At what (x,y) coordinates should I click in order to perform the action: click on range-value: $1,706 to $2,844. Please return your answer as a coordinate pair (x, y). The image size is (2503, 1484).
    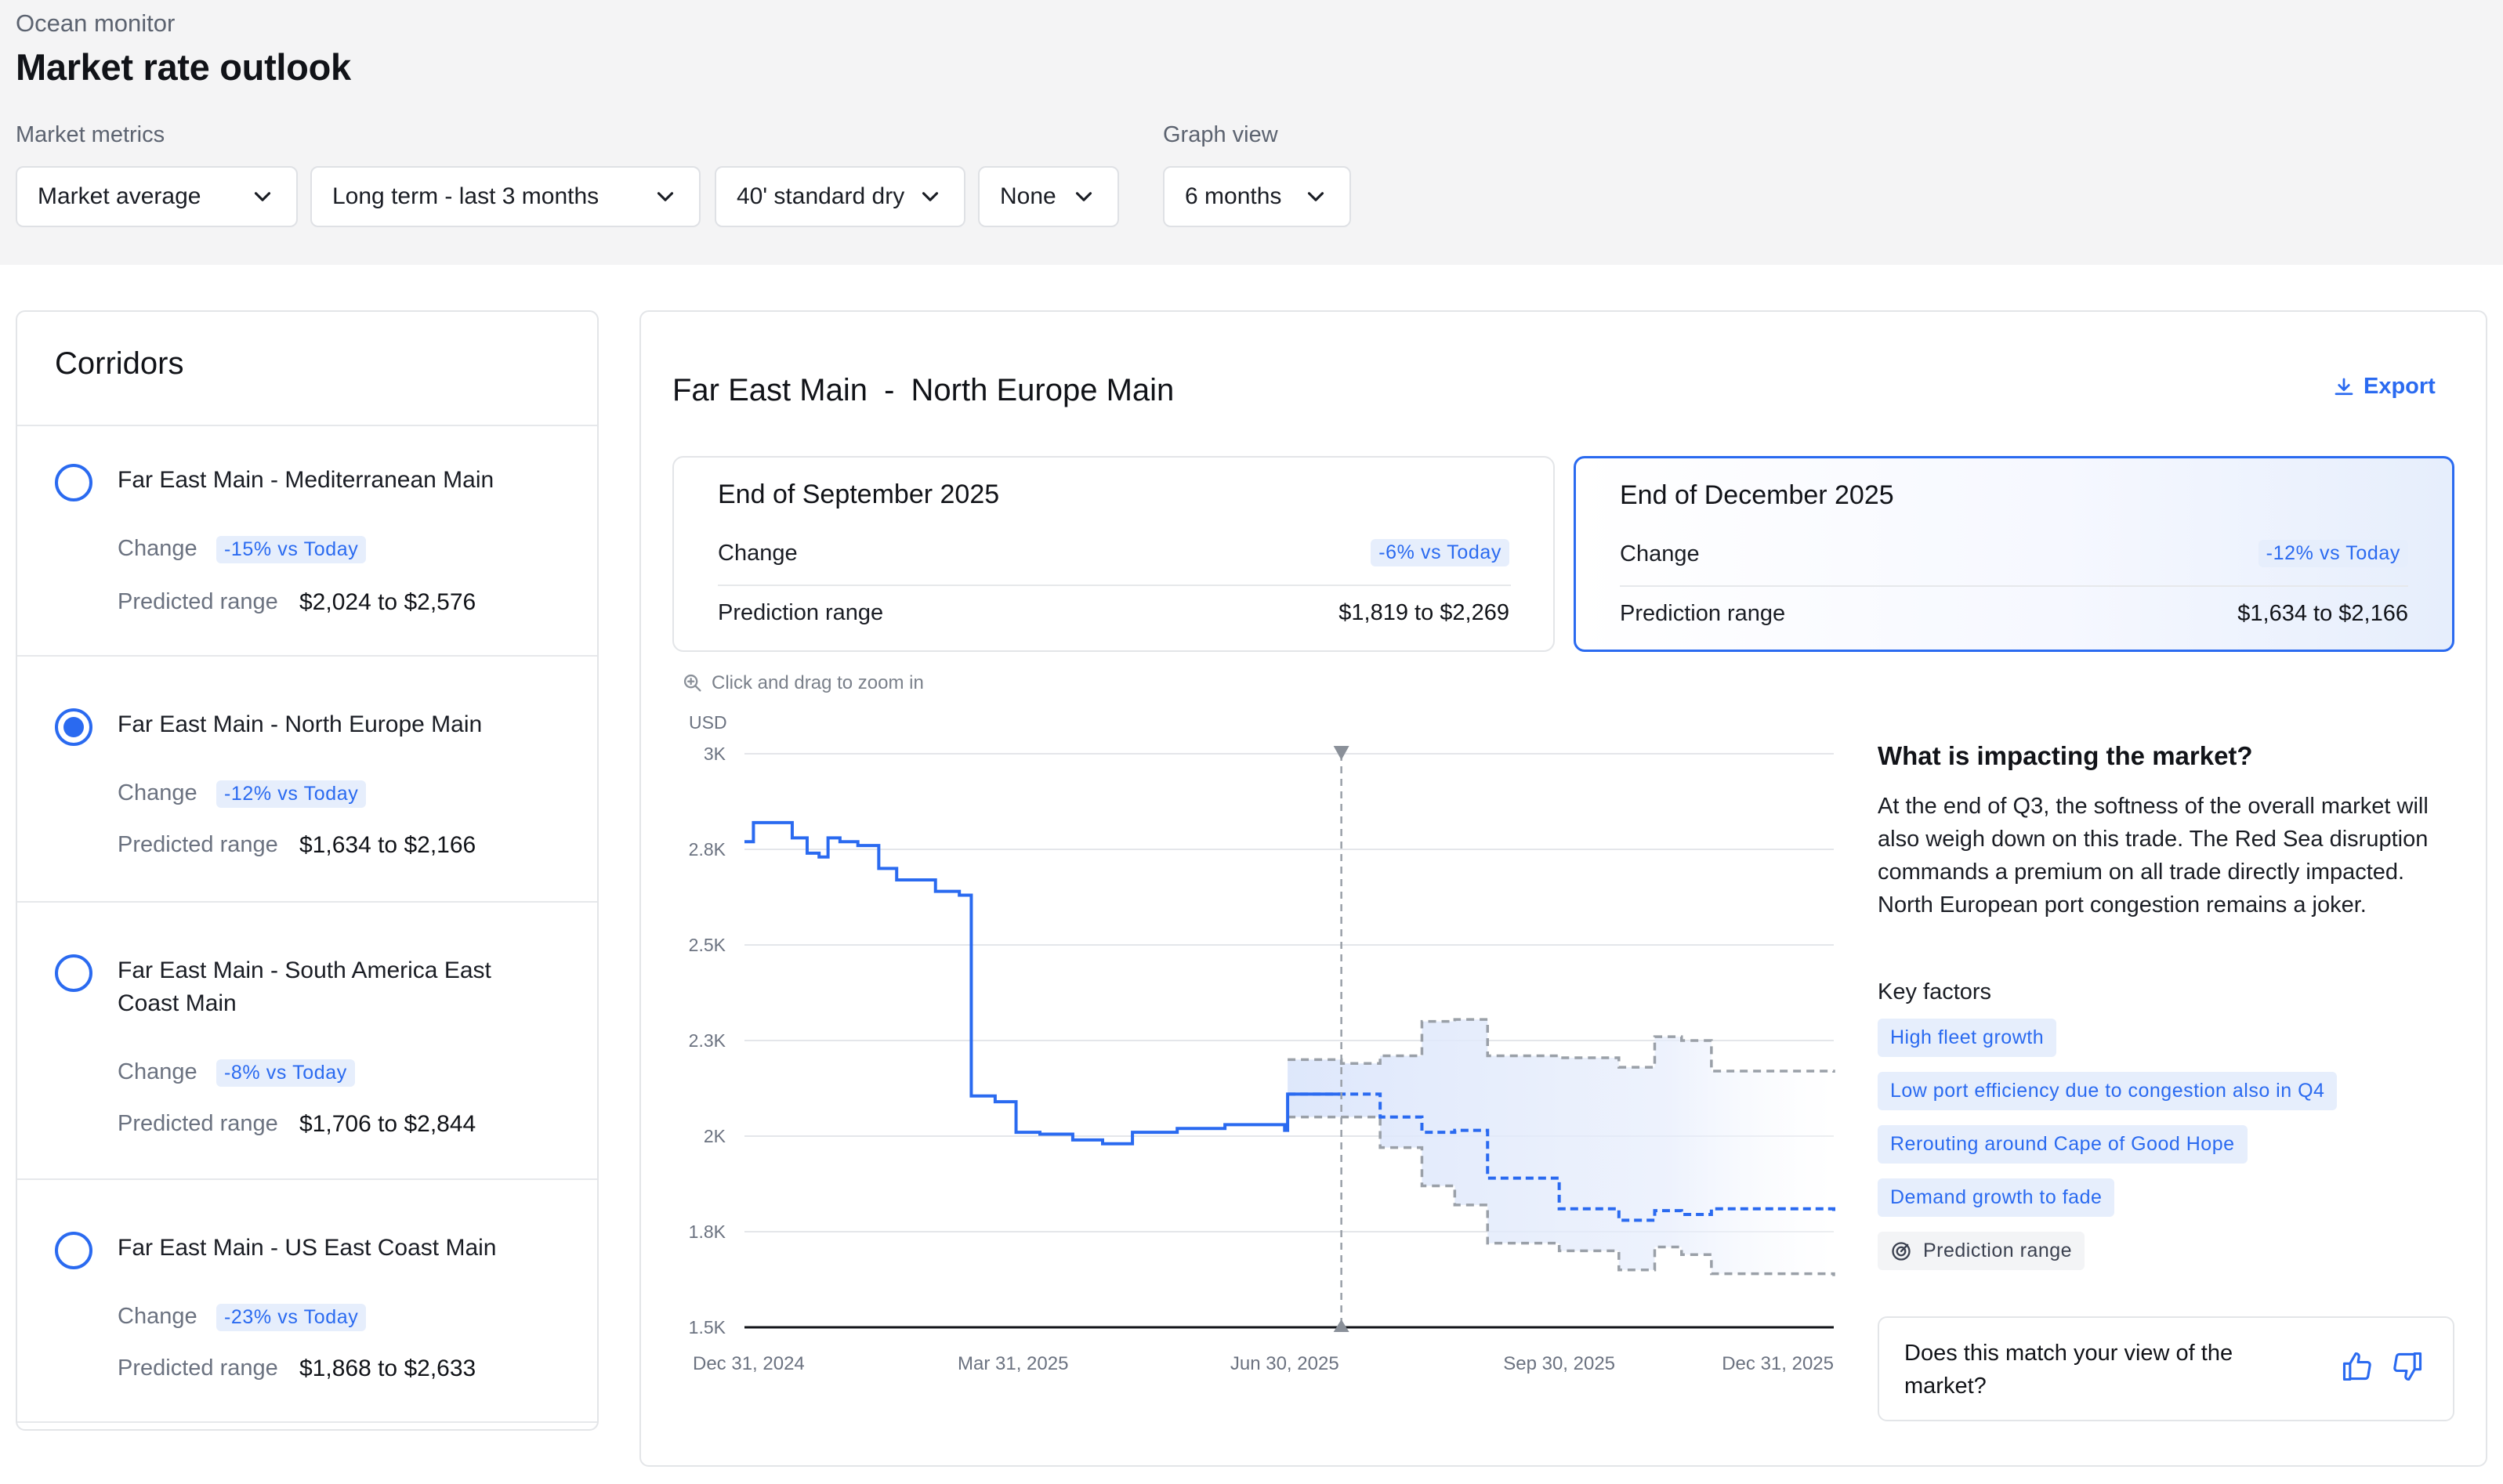
    Looking at the image, I should click on (388, 1124).